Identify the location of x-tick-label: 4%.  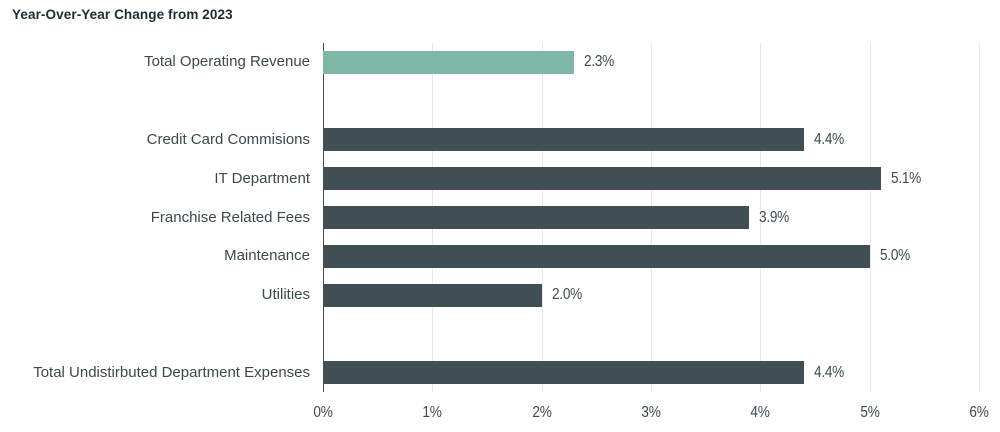
(760, 412).